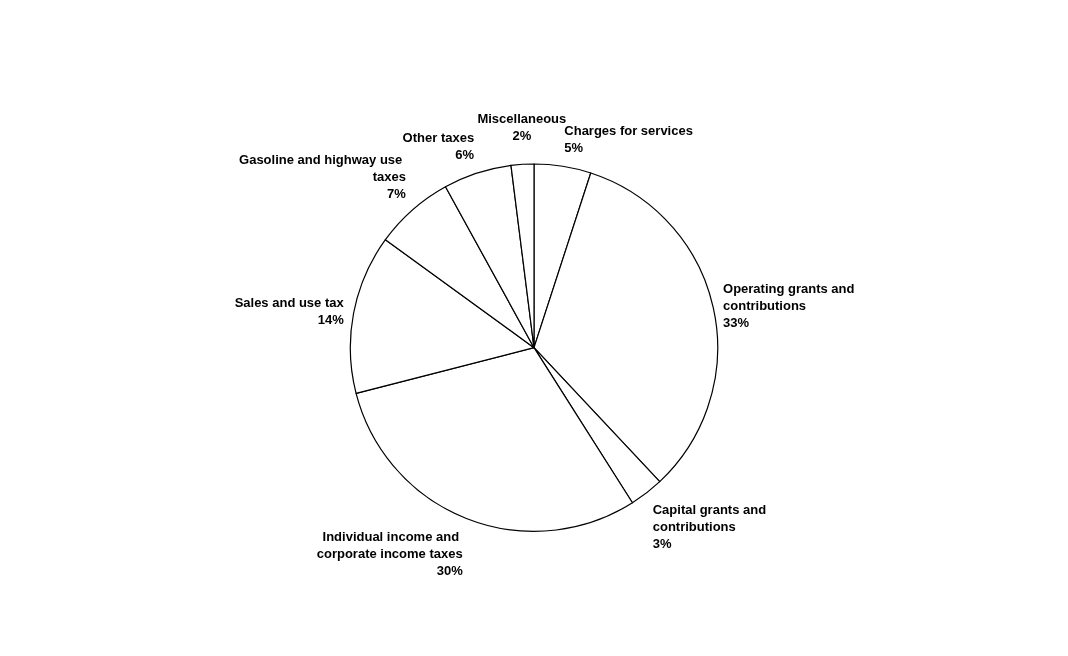 The image size is (1068, 656). Describe the element at coordinates (522, 119) in the screenshot. I see `slice-label: Miscellaneous` at that location.